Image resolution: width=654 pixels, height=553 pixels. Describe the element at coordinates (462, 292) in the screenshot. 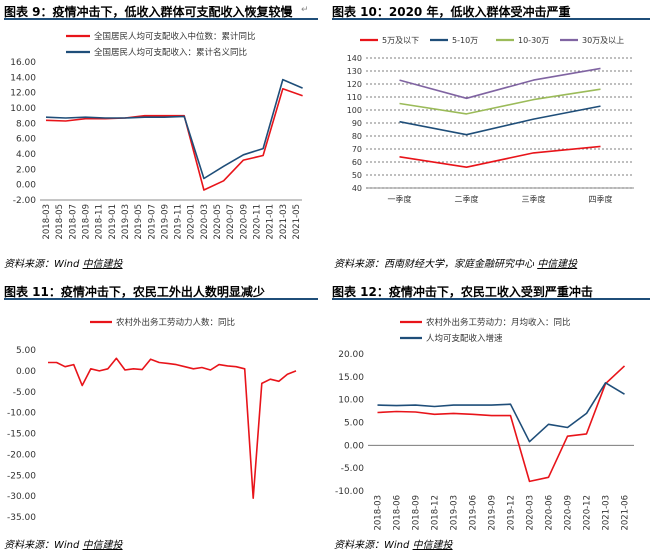

I see `fig12-title: 图表 12：疫情冲击下，农民工收入受到严重冲击` at that location.